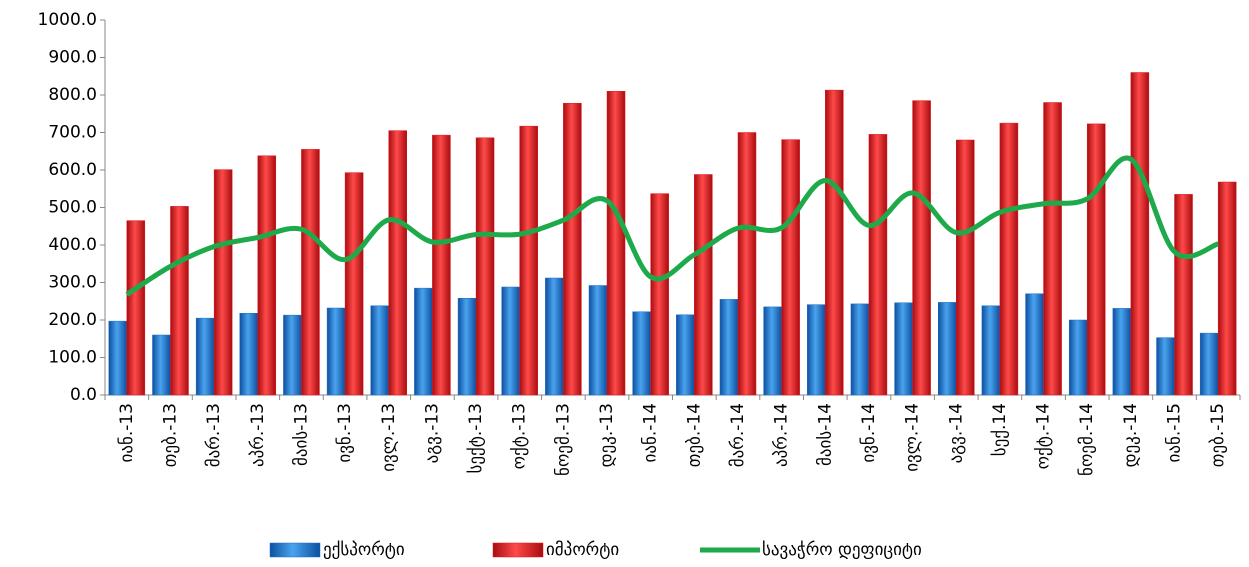  What do you see at coordinates (1131, 435) in the screenshot?
I see `x-tick-label: დეკ.-14` at bounding box center [1131, 435].